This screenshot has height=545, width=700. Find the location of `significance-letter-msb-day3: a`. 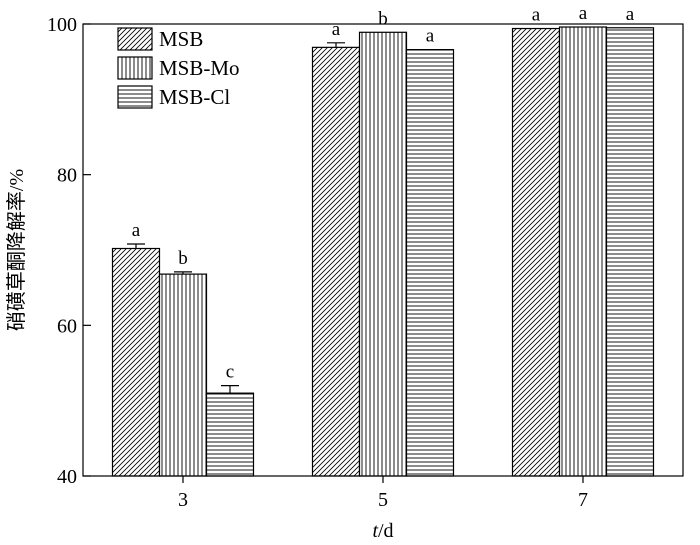

significance-letter-msb-day3: a is located at coordinates (136, 230).